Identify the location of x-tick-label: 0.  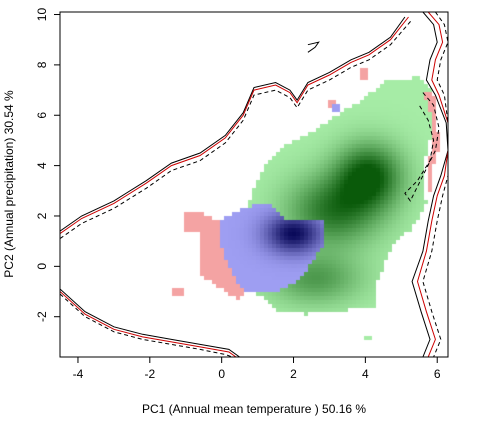
(221, 374).